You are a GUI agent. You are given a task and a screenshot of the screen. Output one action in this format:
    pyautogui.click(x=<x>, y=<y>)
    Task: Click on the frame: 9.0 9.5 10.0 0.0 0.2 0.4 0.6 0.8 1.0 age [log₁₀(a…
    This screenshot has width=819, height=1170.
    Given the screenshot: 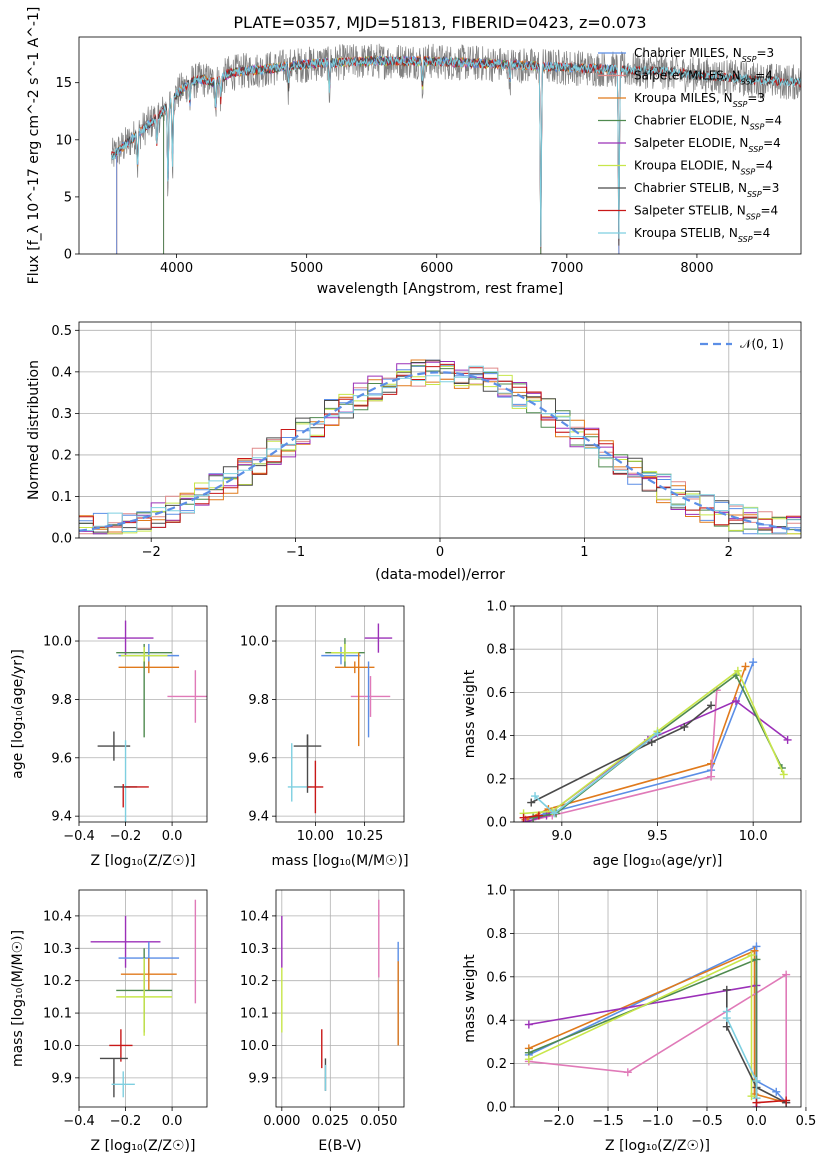 What is the action you would take?
    pyautogui.click(x=632, y=734)
    